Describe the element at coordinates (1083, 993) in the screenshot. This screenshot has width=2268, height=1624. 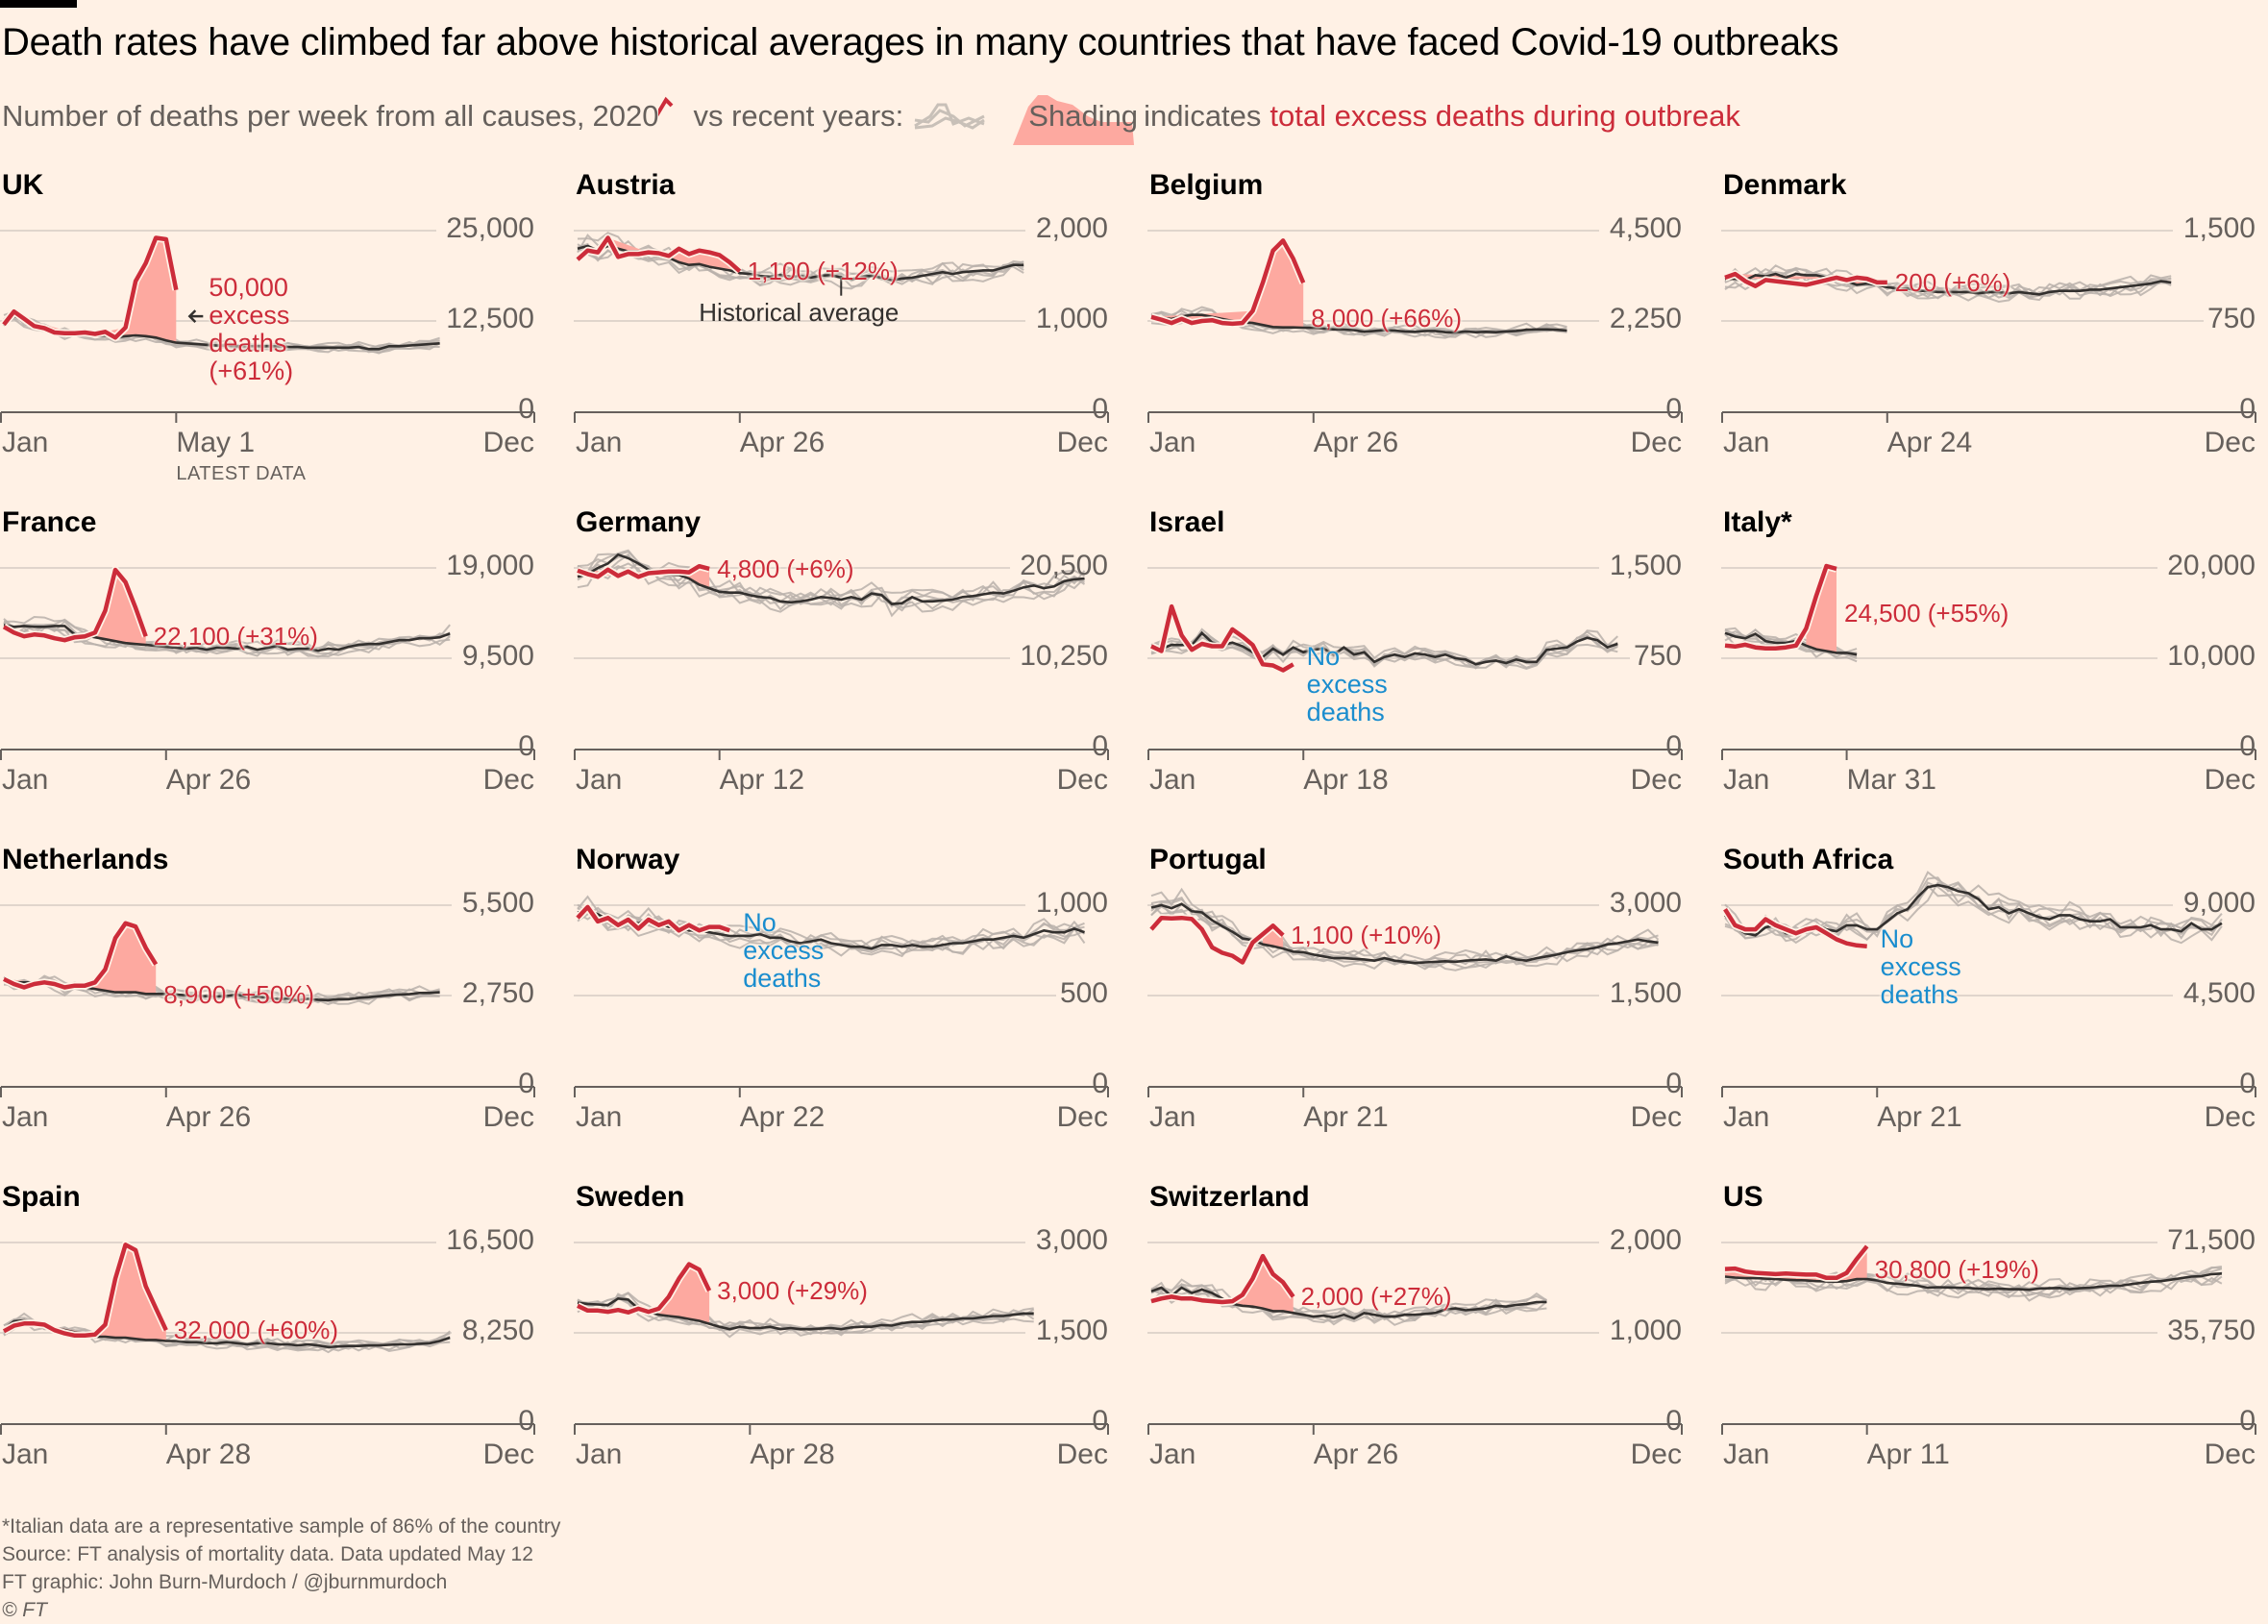
I see `y-tick-label: 500` at that location.